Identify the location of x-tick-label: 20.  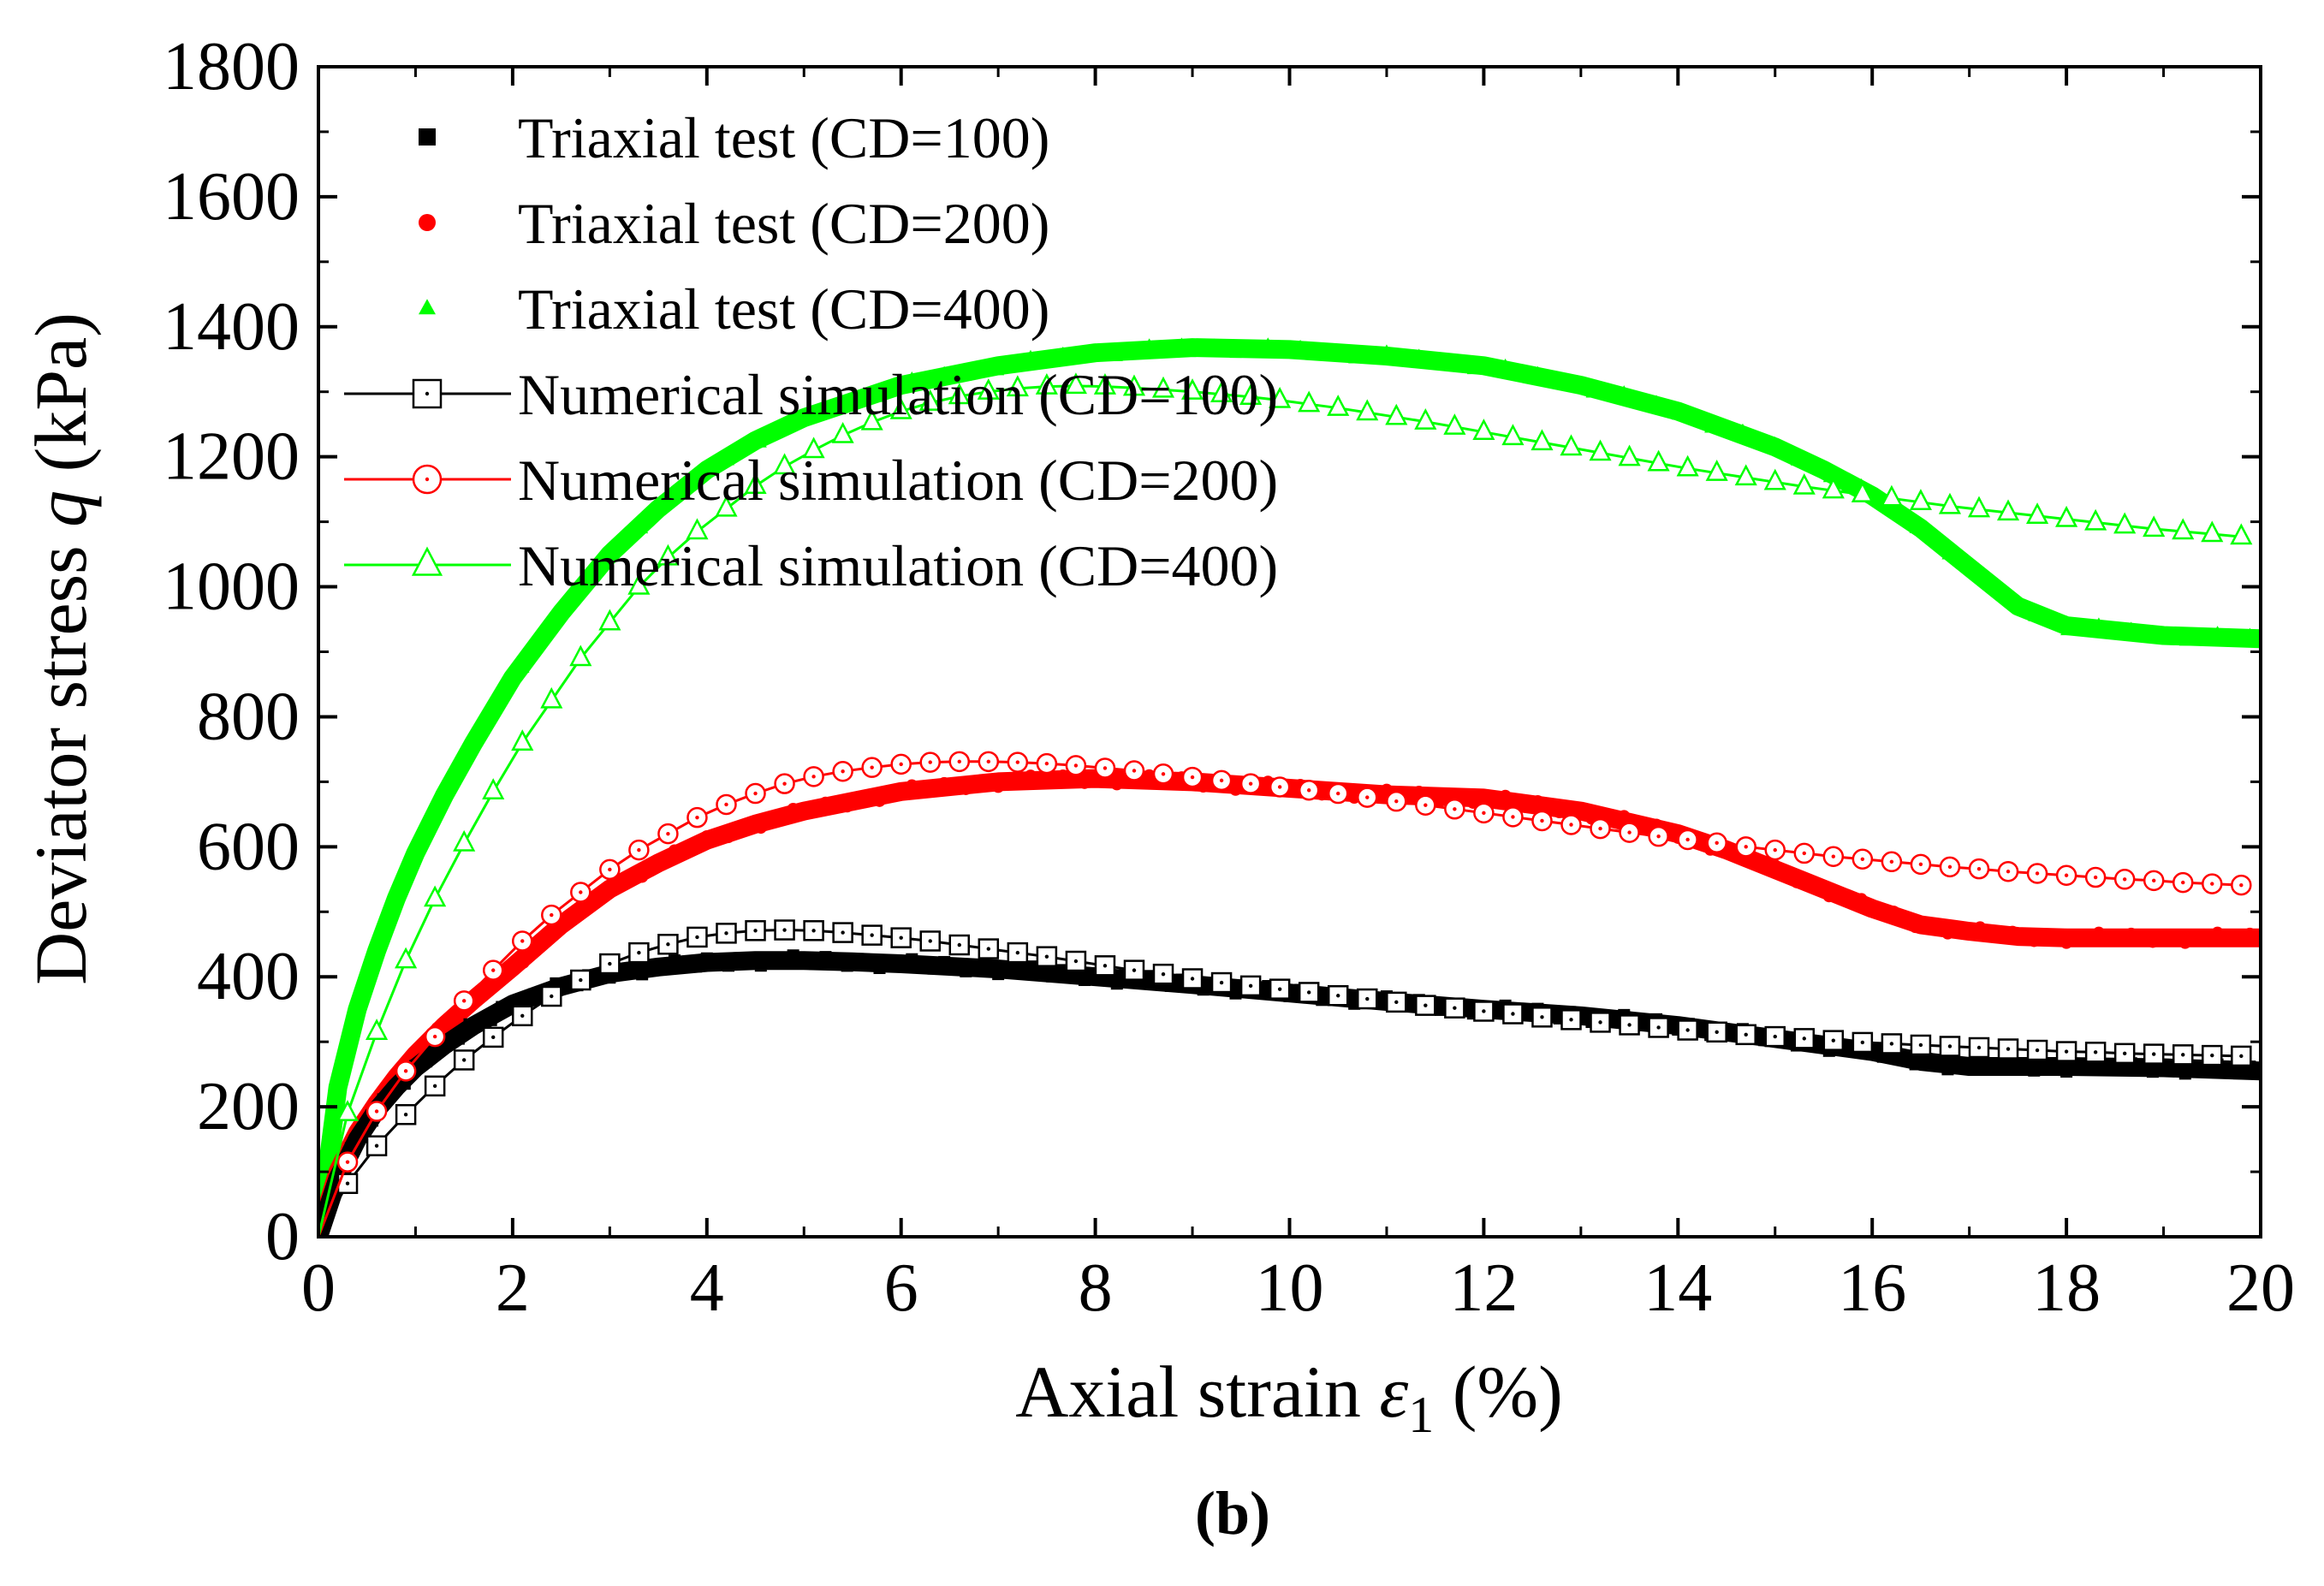
(2260, 1288).